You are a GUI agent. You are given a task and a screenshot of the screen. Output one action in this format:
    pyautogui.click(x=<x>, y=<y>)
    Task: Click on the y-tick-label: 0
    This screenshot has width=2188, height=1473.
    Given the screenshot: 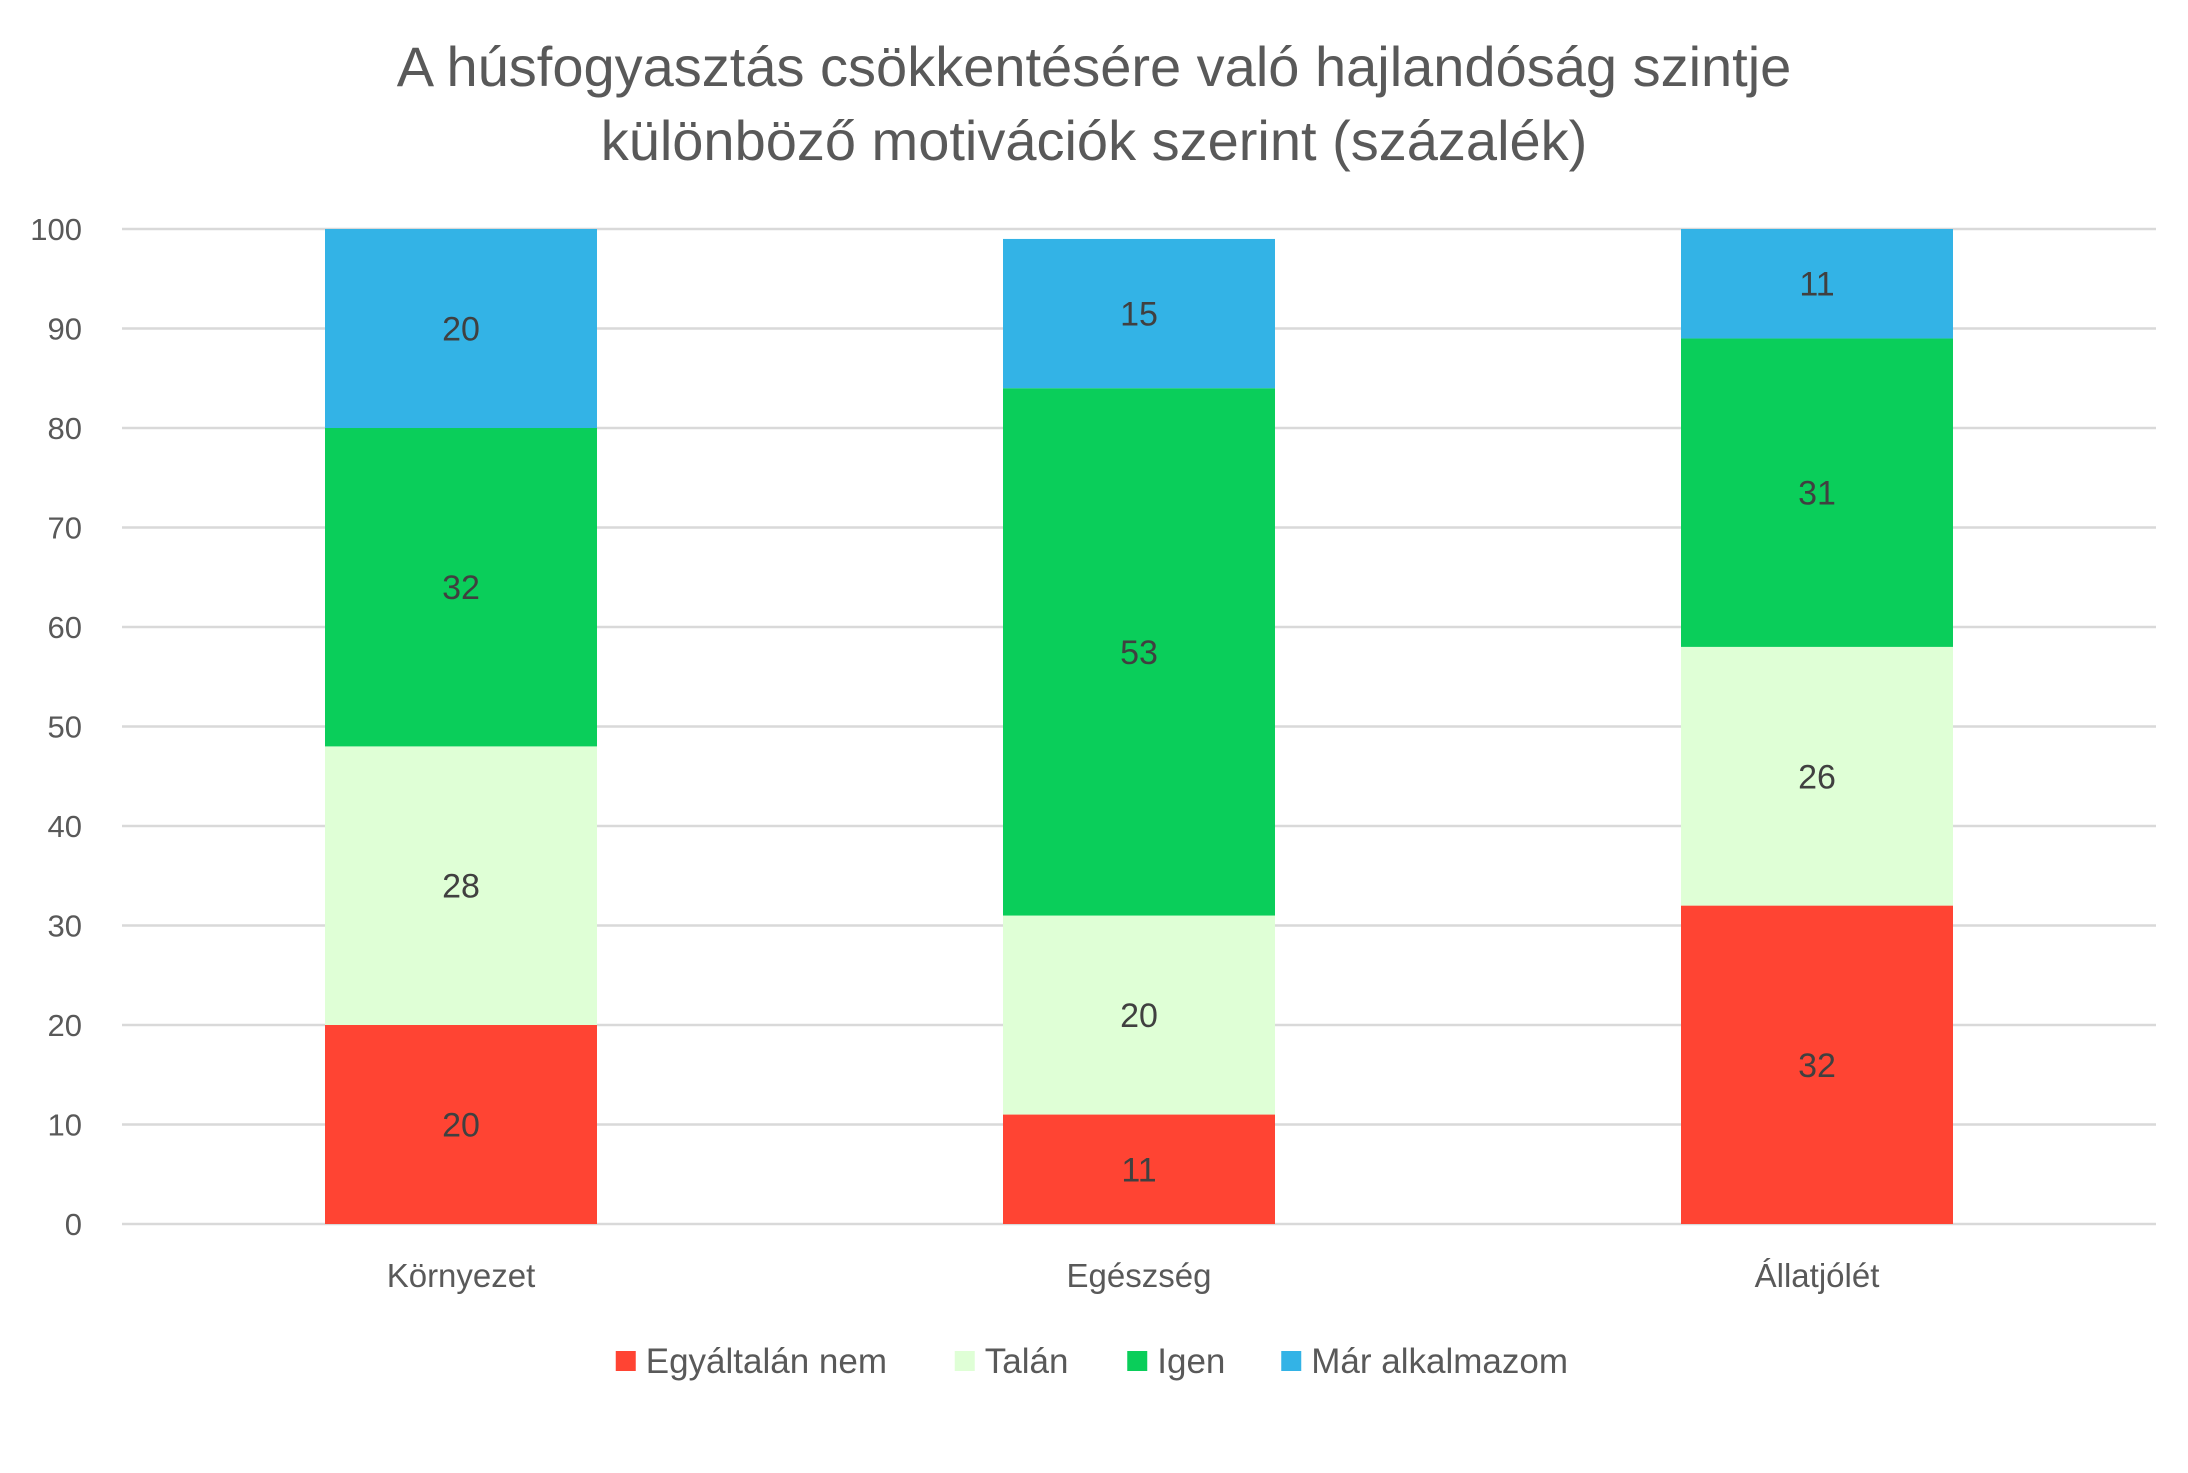 What is the action you would take?
    pyautogui.click(x=73, y=1224)
    